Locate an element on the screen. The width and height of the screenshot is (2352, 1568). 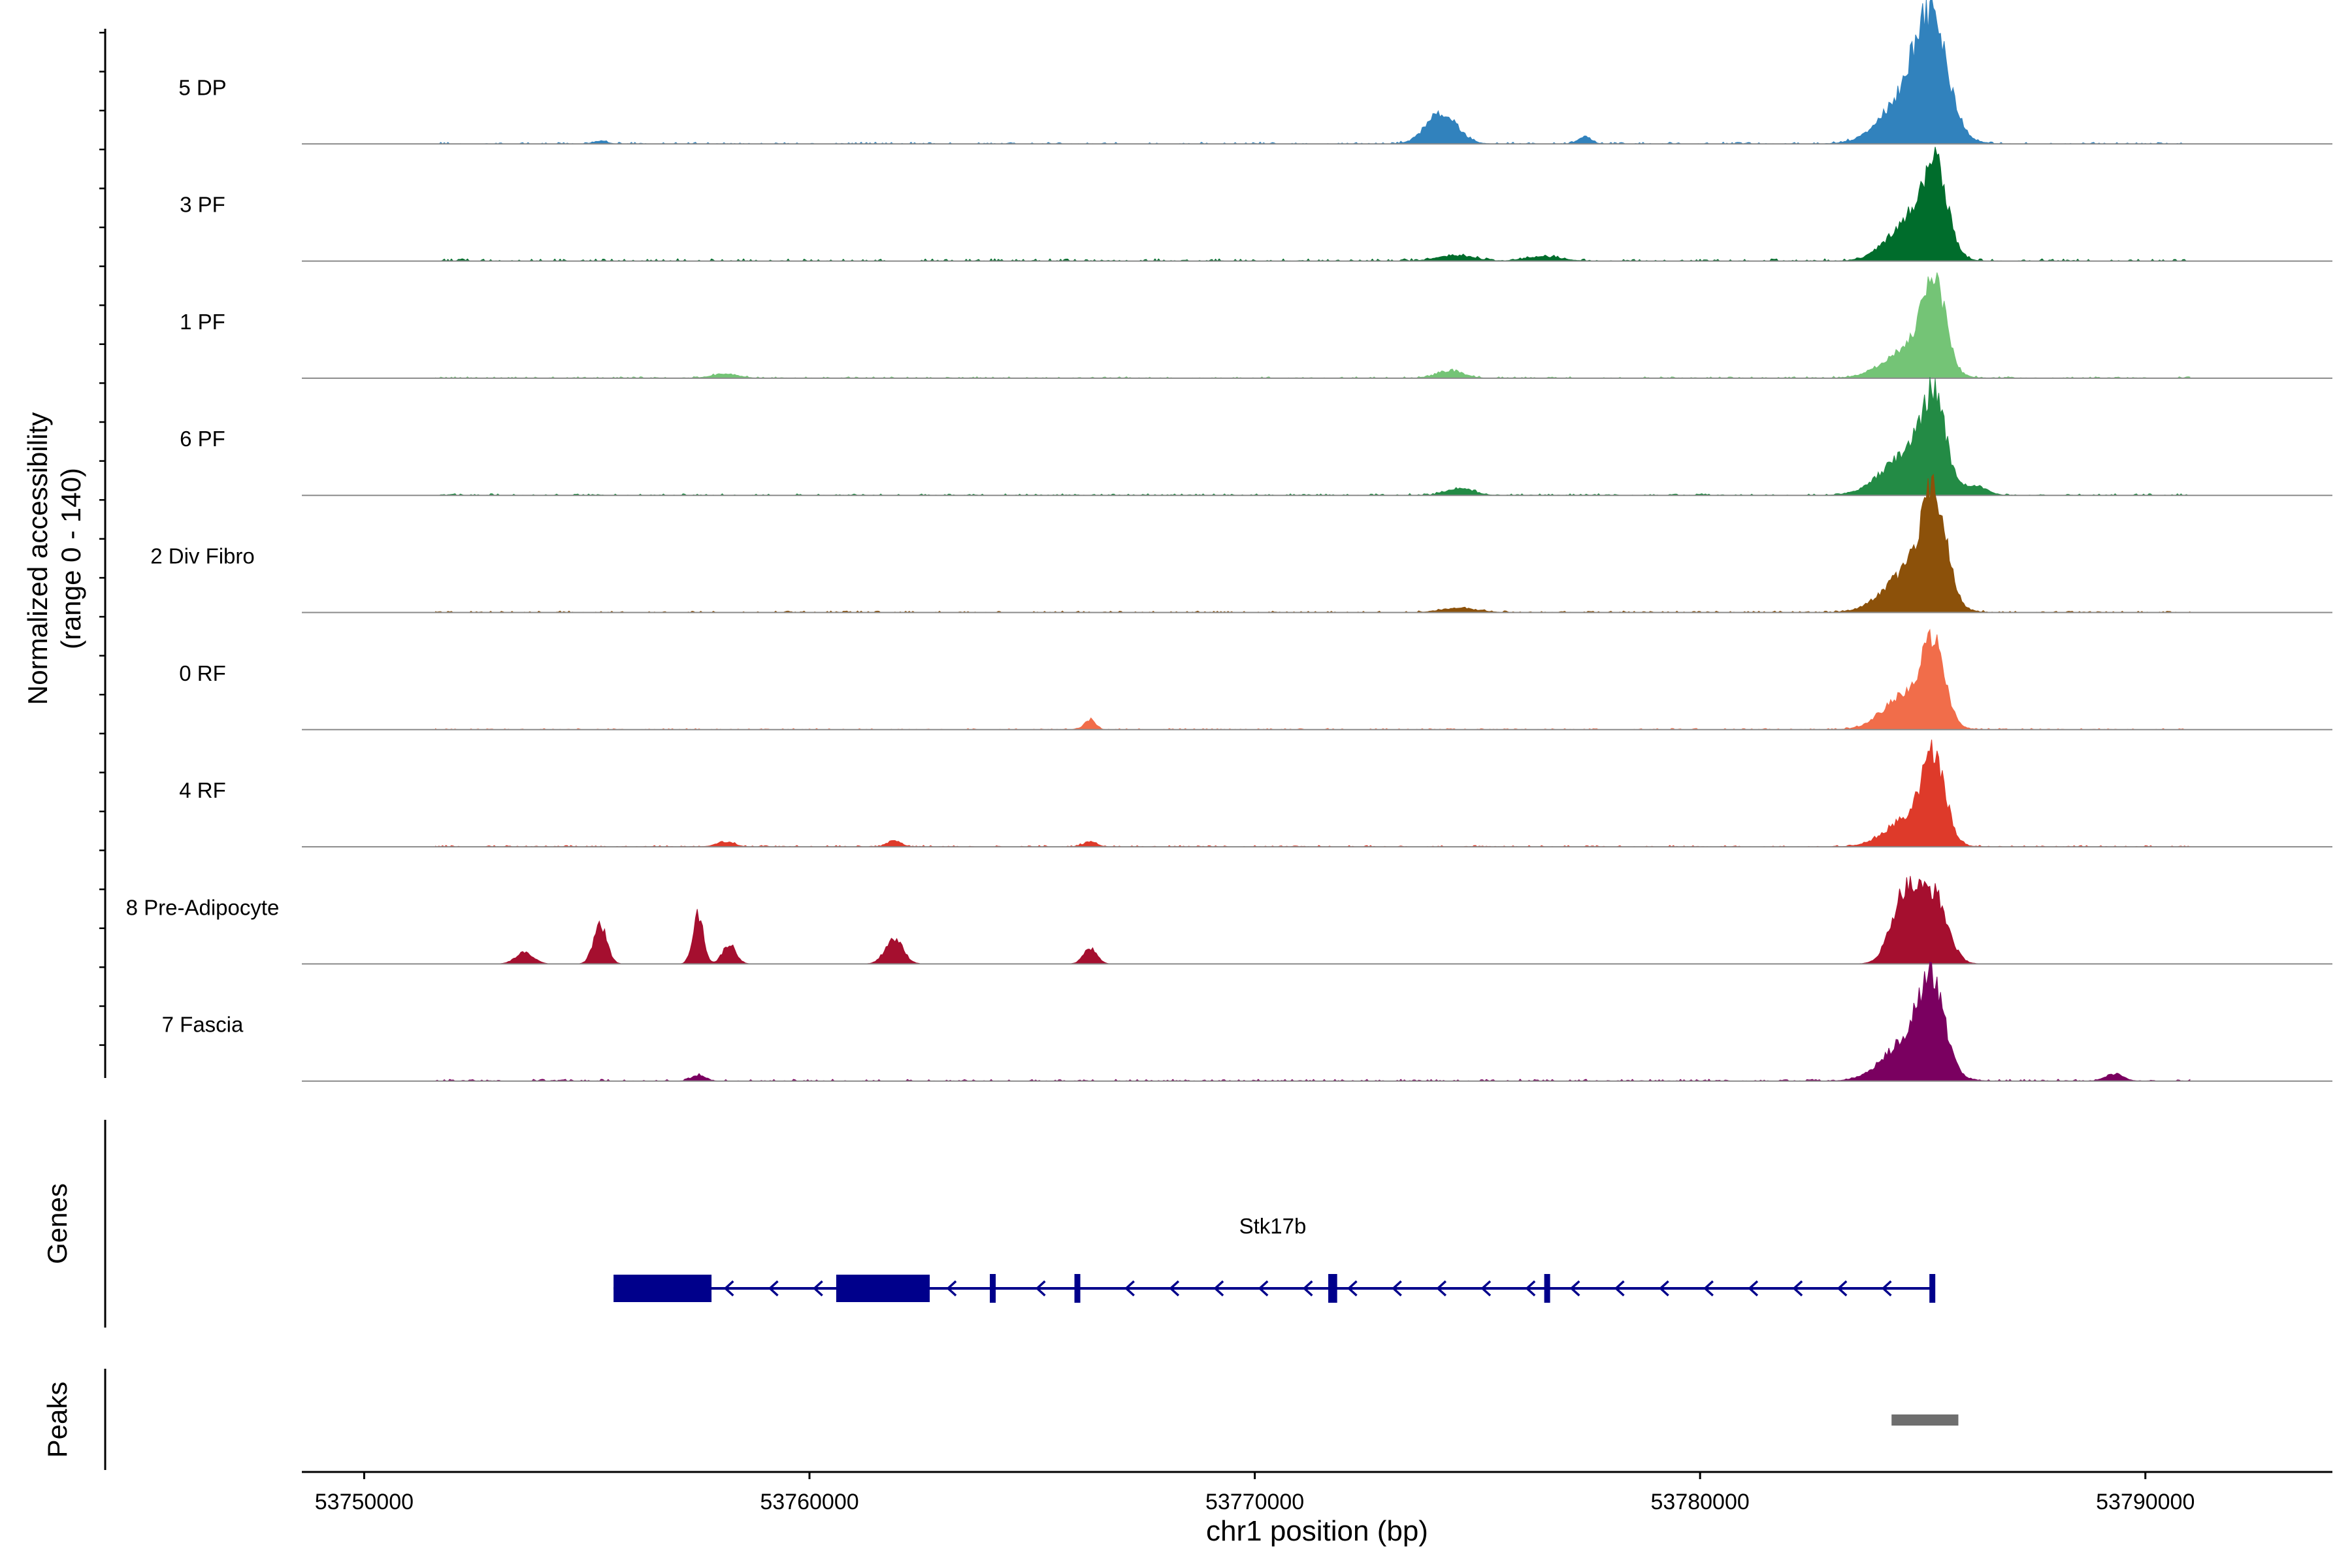
gene-name-label: Stk17b is located at coordinates (1273, 1226).